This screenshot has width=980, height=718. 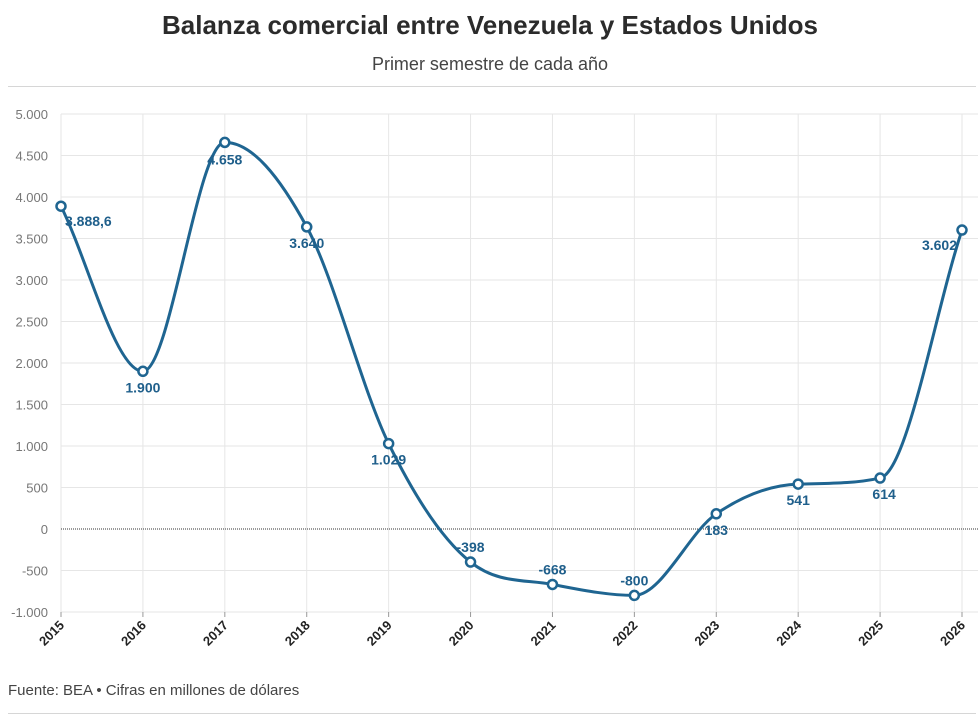 I want to click on y-tick-label: 2.000, so click(x=31, y=363).